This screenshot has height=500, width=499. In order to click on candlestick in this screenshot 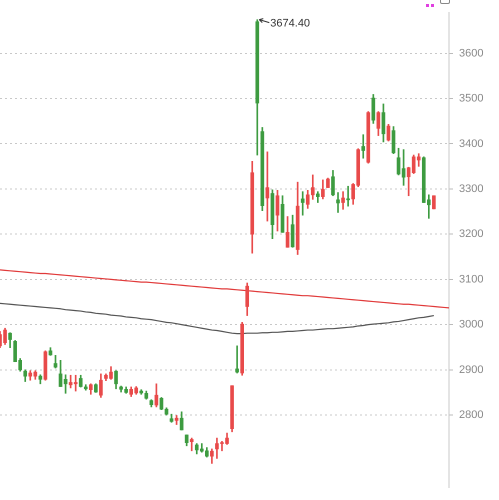, I will do `click(338, 202)`.